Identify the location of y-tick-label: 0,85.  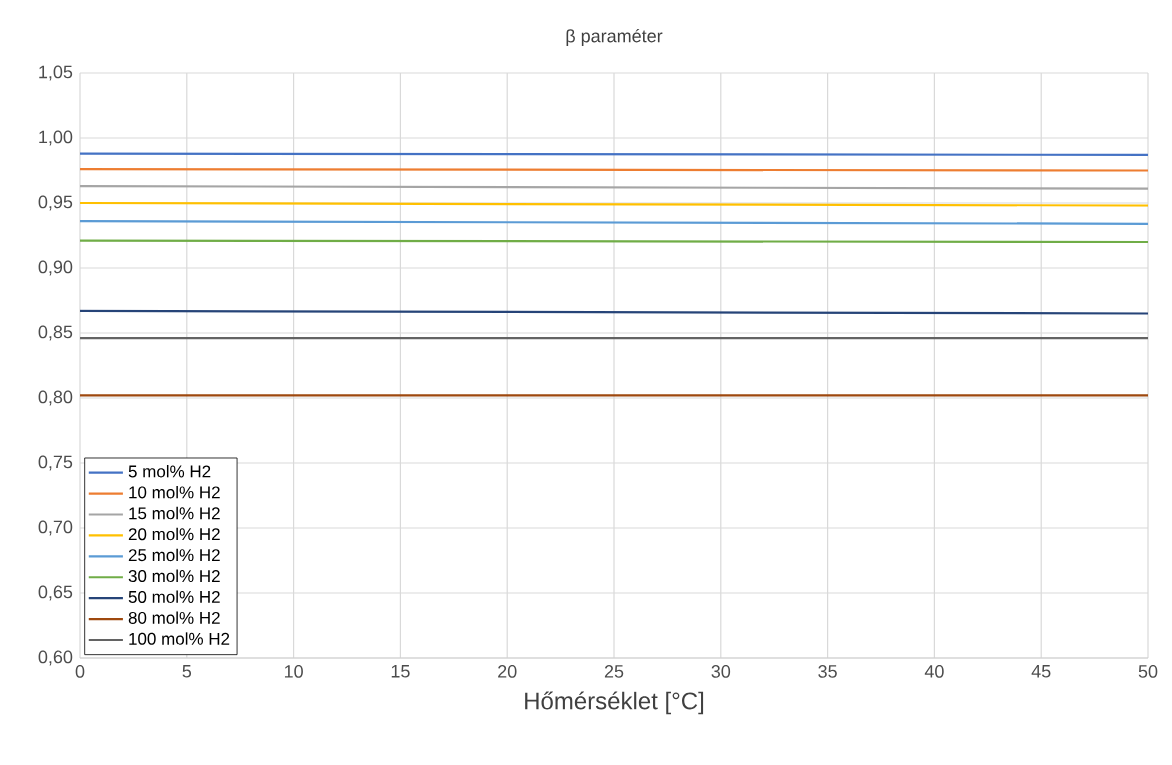
(55, 333).